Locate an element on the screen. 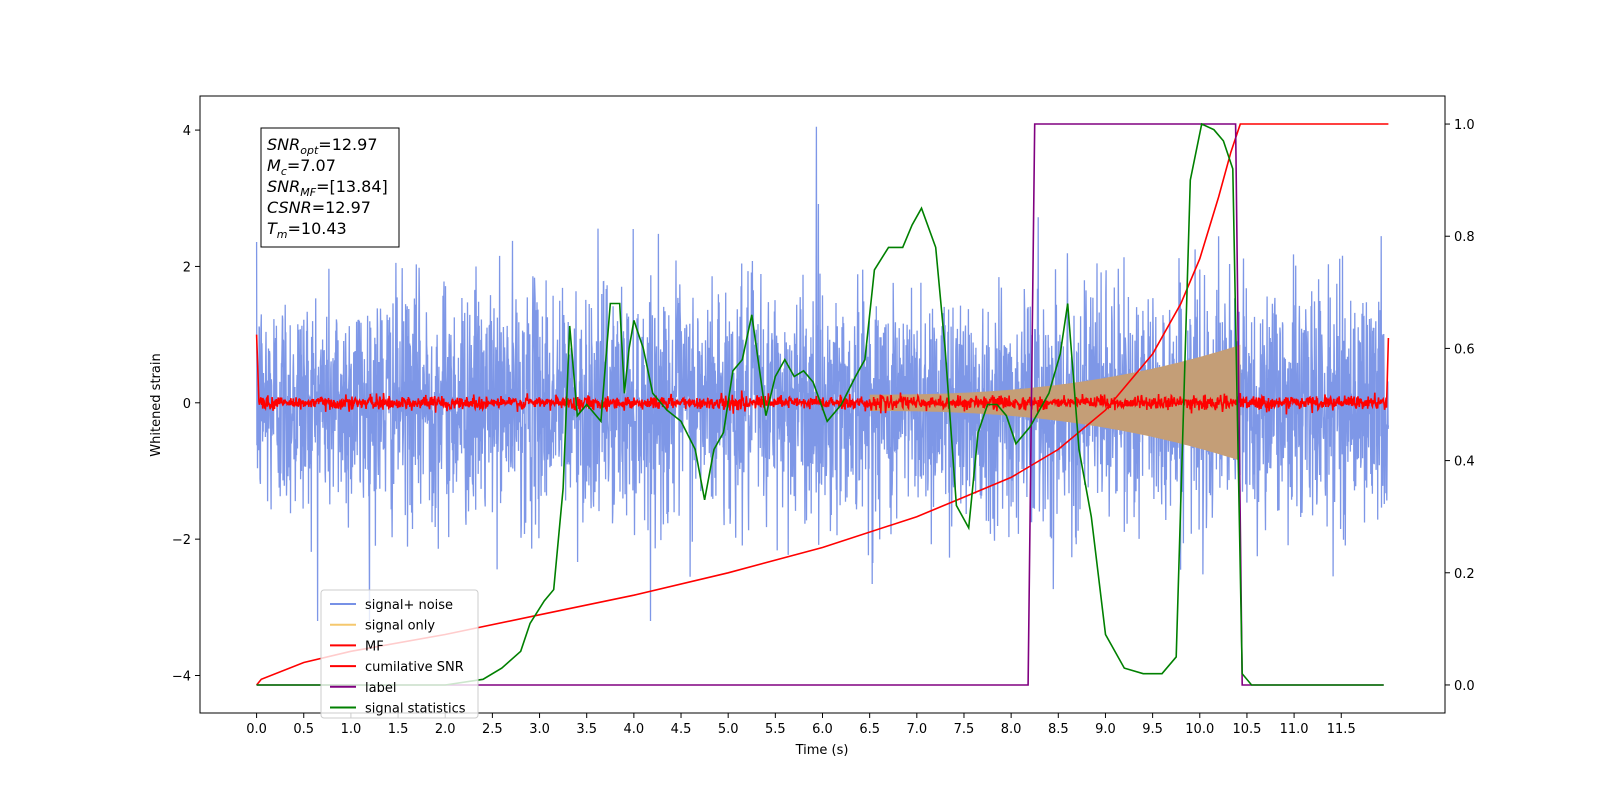 The image size is (1600, 800). y2-tick-label: 0.6 is located at coordinates (1464, 349).